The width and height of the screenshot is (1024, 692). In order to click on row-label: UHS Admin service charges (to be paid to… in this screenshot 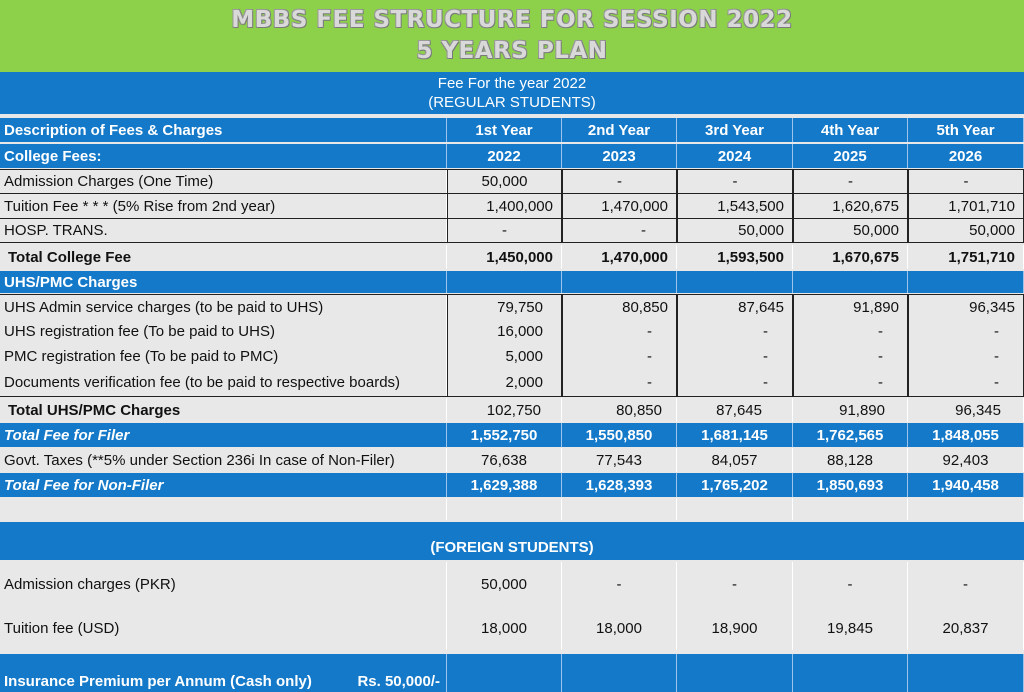, I will do `click(223, 307)`.